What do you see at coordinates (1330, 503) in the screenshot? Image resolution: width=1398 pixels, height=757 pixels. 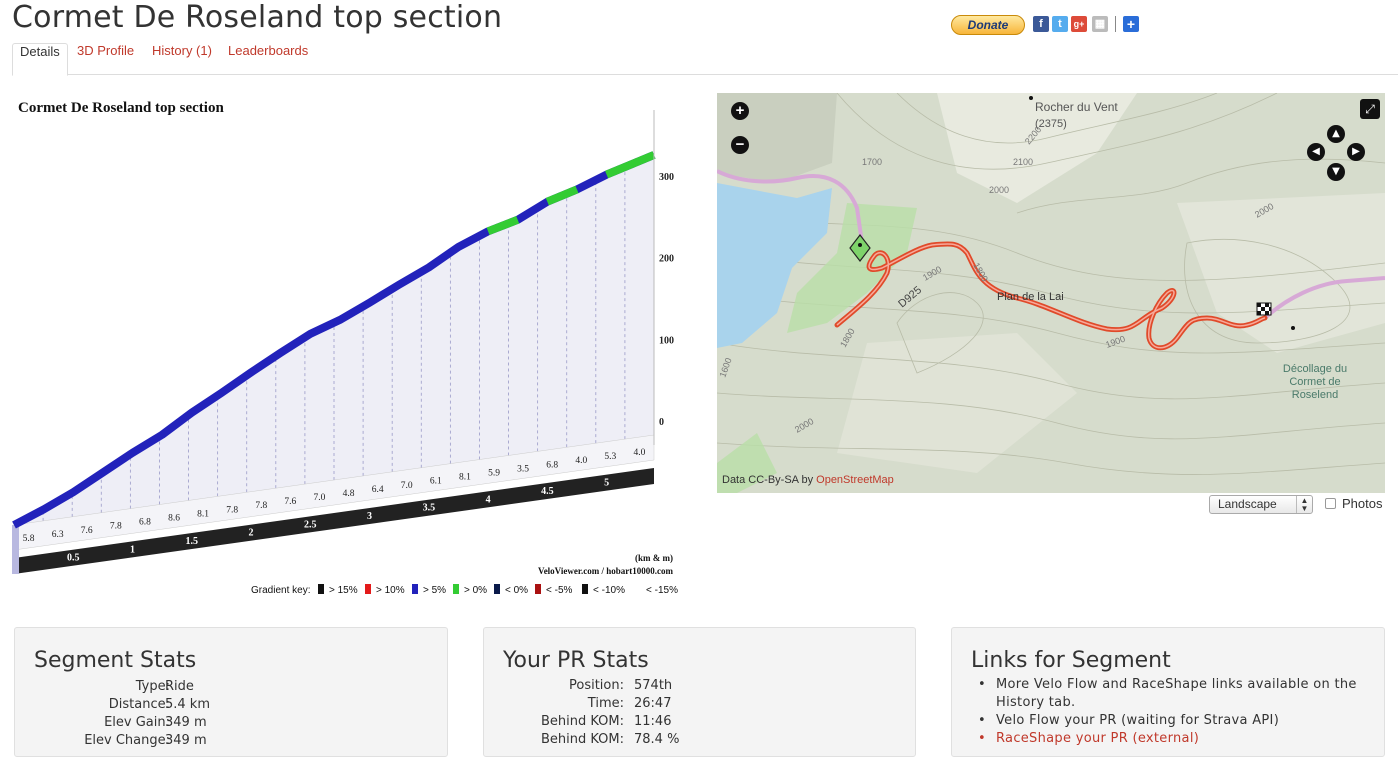 I see `photos-checkbox` at bounding box center [1330, 503].